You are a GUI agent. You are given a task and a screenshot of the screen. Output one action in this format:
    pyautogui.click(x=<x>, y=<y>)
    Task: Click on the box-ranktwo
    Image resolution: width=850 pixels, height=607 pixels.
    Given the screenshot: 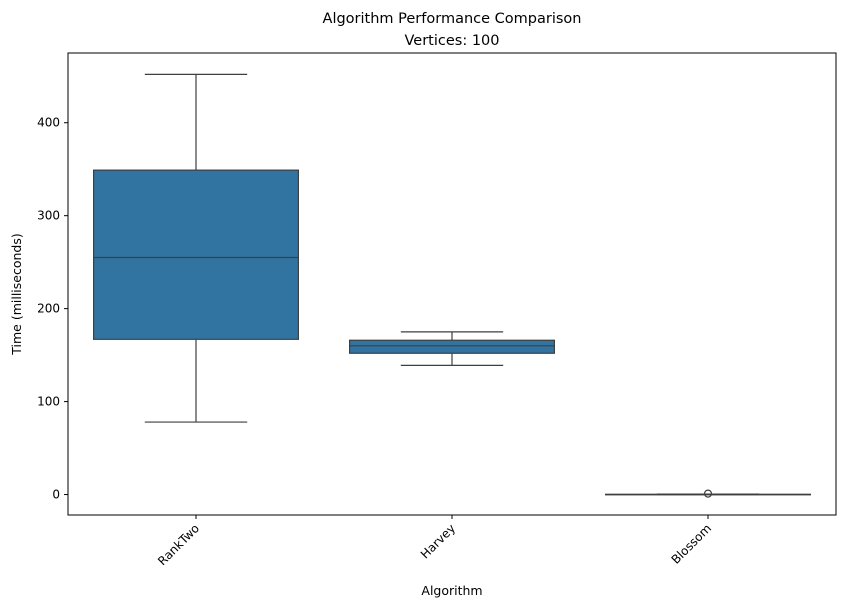 What is the action you would take?
    pyautogui.click(x=196, y=248)
    